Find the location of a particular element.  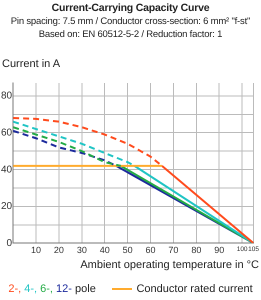

chart-title: Current-Carrying Capacity Curve is located at coordinates (130, 8).